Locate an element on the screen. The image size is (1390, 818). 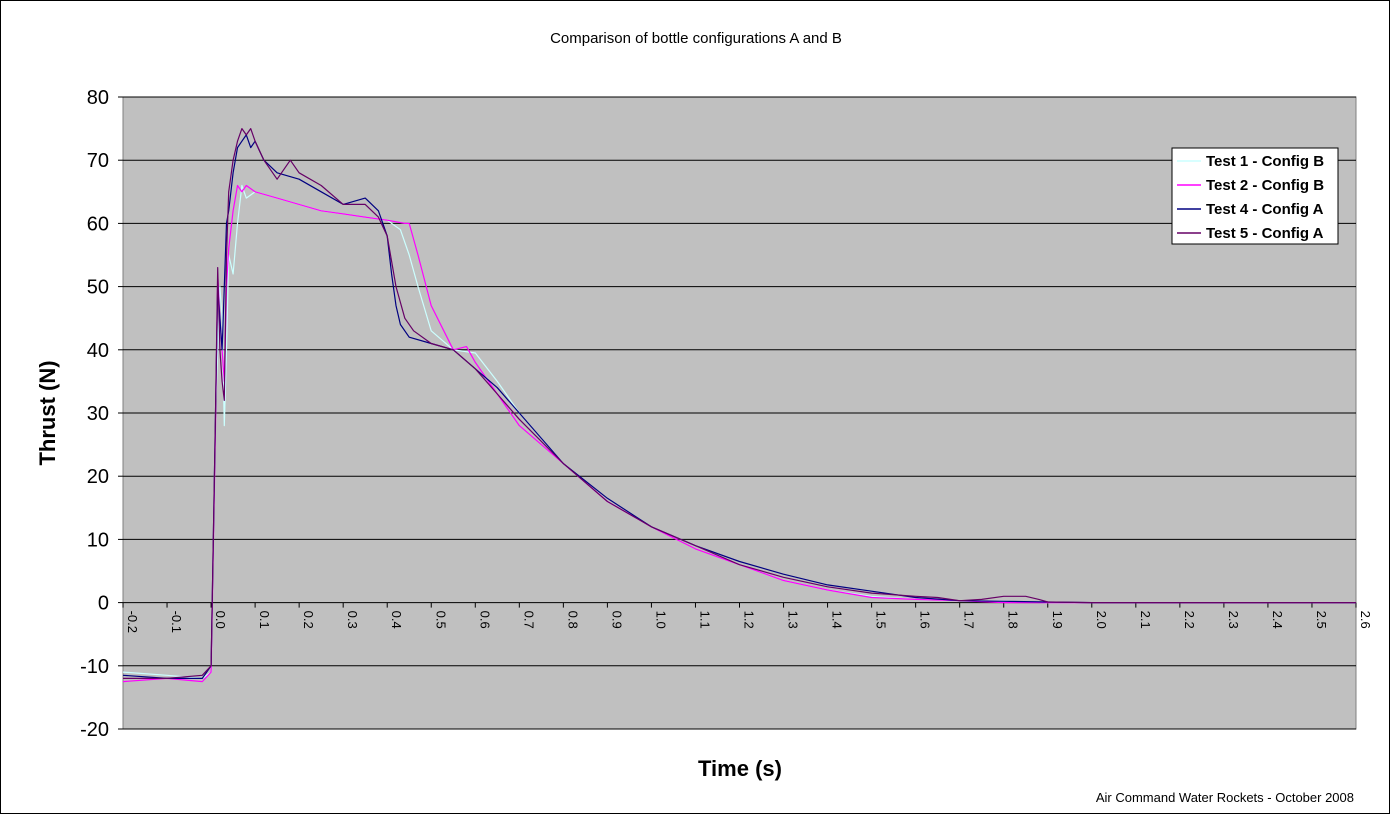
legend-box is located at coordinates (1255, 196).